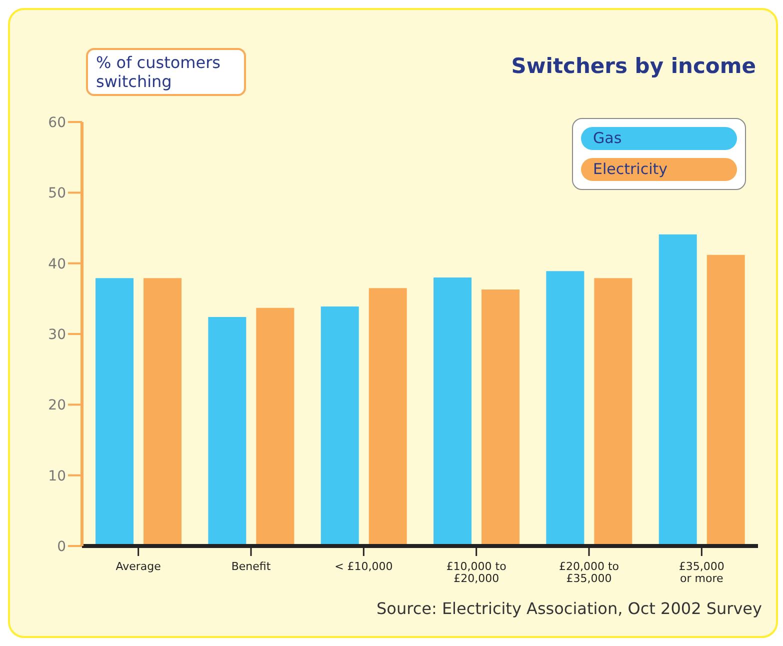 Image resolution: width=783 pixels, height=646 pixels. What do you see at coordinates (251, 566) in the screenshot?
I see `x-tick-label: Benefit` at bounding box center [251, 566].